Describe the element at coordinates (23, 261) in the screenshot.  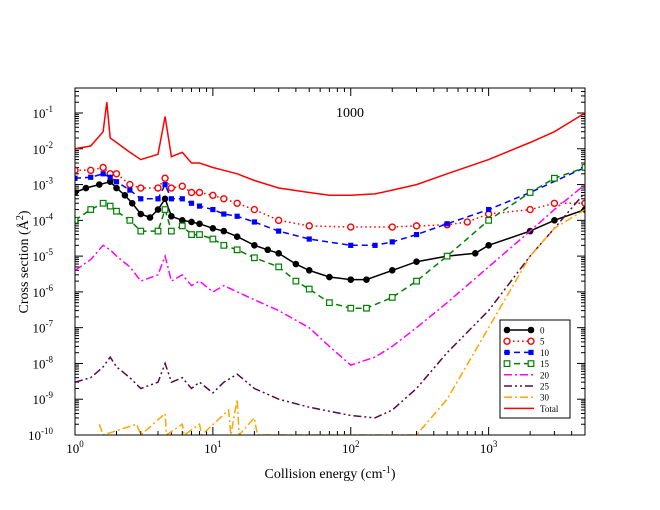
I see `y-axis-label: Cross section (Å2)` at that location.